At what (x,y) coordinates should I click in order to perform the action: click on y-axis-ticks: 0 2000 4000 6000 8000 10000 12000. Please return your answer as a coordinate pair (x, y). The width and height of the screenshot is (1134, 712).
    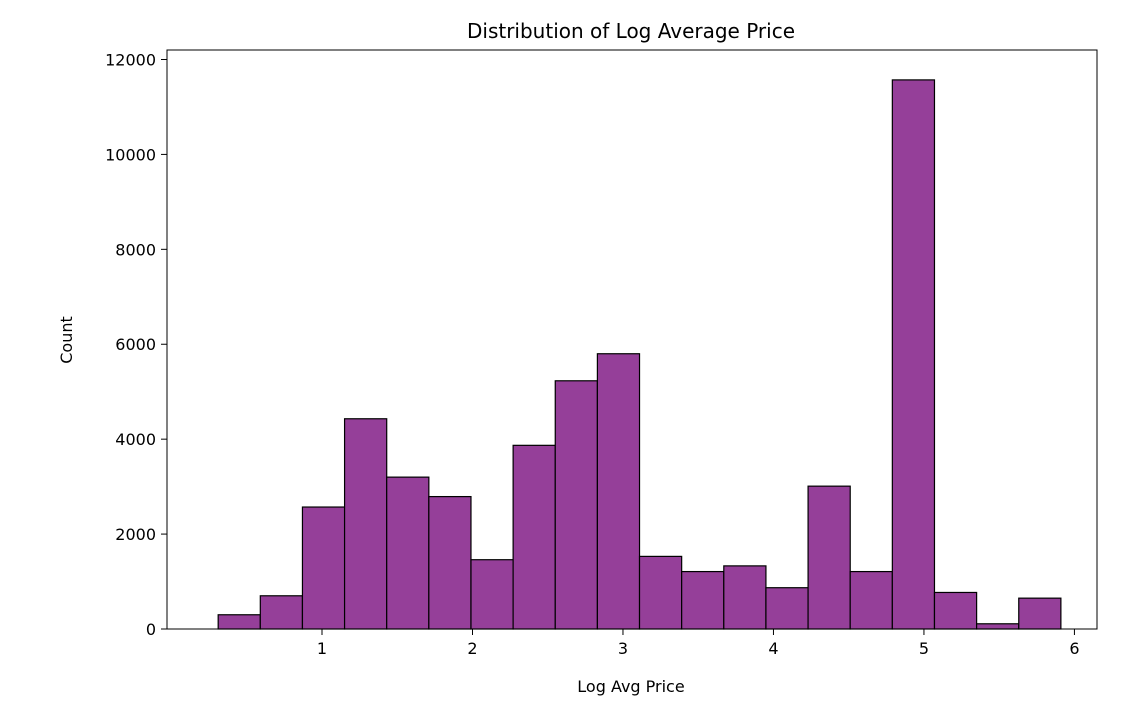
    Looking at the image, I should click on (136, 344).